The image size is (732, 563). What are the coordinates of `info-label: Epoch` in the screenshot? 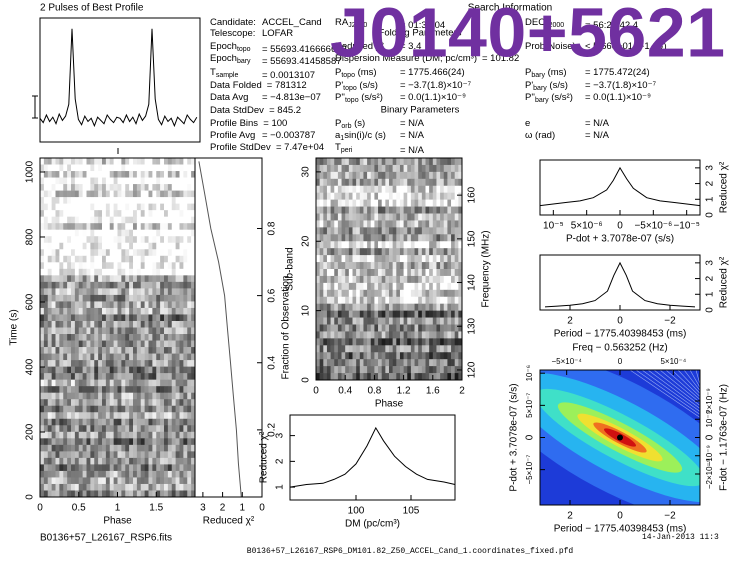 It's located at (223, 58).